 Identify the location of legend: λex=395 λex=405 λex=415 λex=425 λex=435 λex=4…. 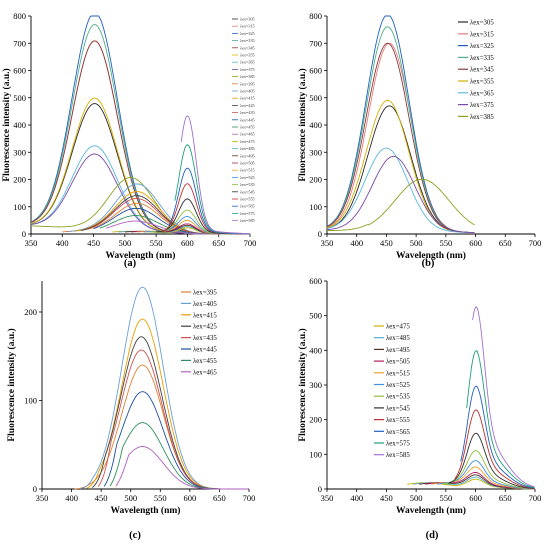
(199, 333).